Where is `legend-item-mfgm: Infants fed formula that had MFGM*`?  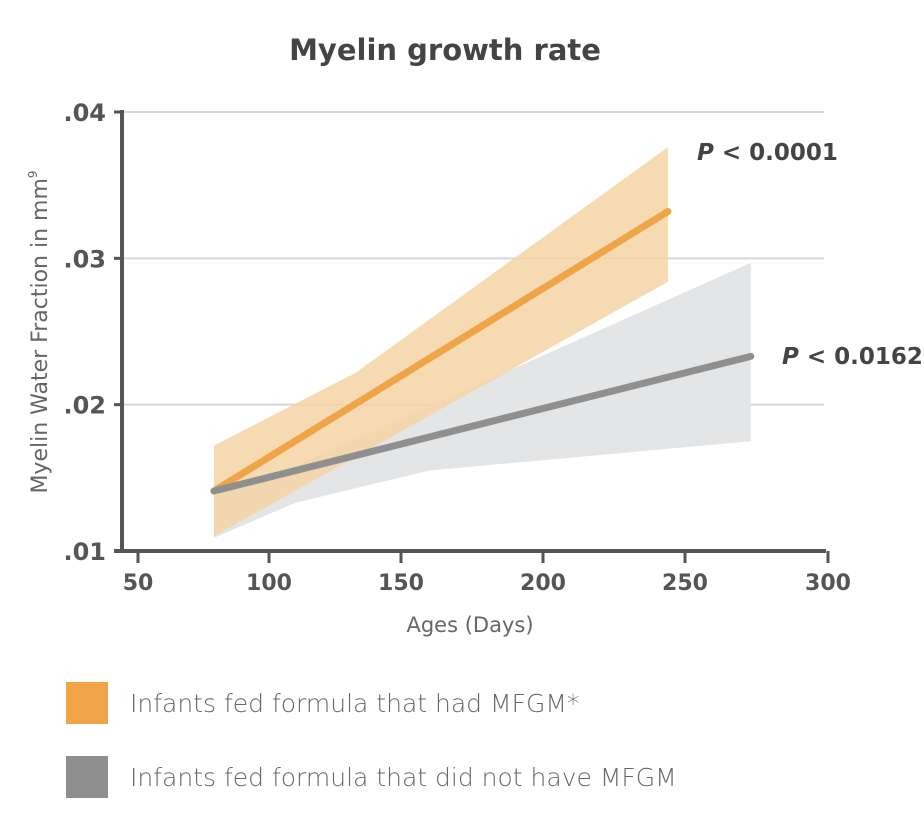
legend-item-mfgm: Infants fed formula that had MFGM* is located at coordinates (322, 703).